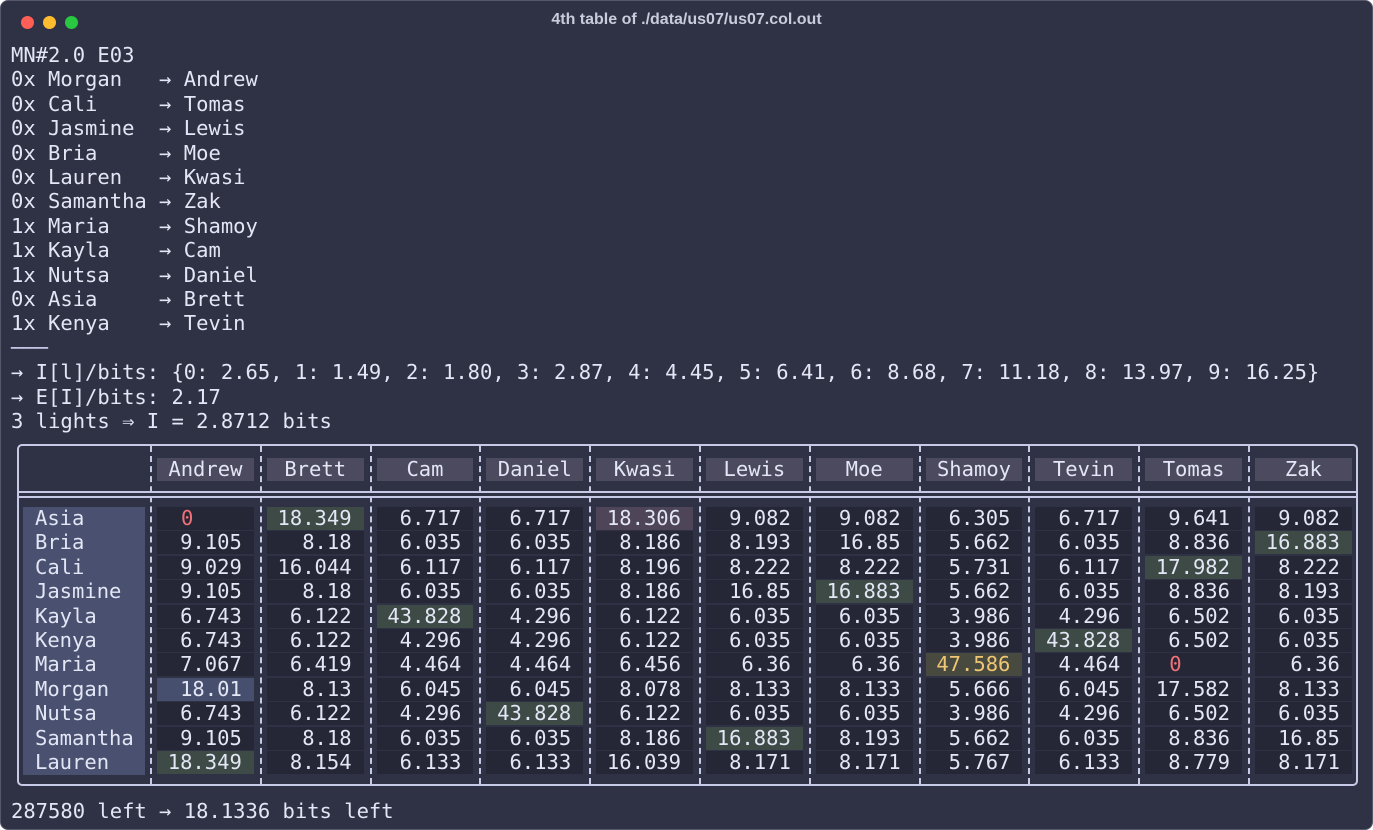 This screenshot has height=830, width=1373. What do you see at coordinates (205, 469) in the screenshot?
I see `column-header: Andrew` at bounding box center [205, 469].